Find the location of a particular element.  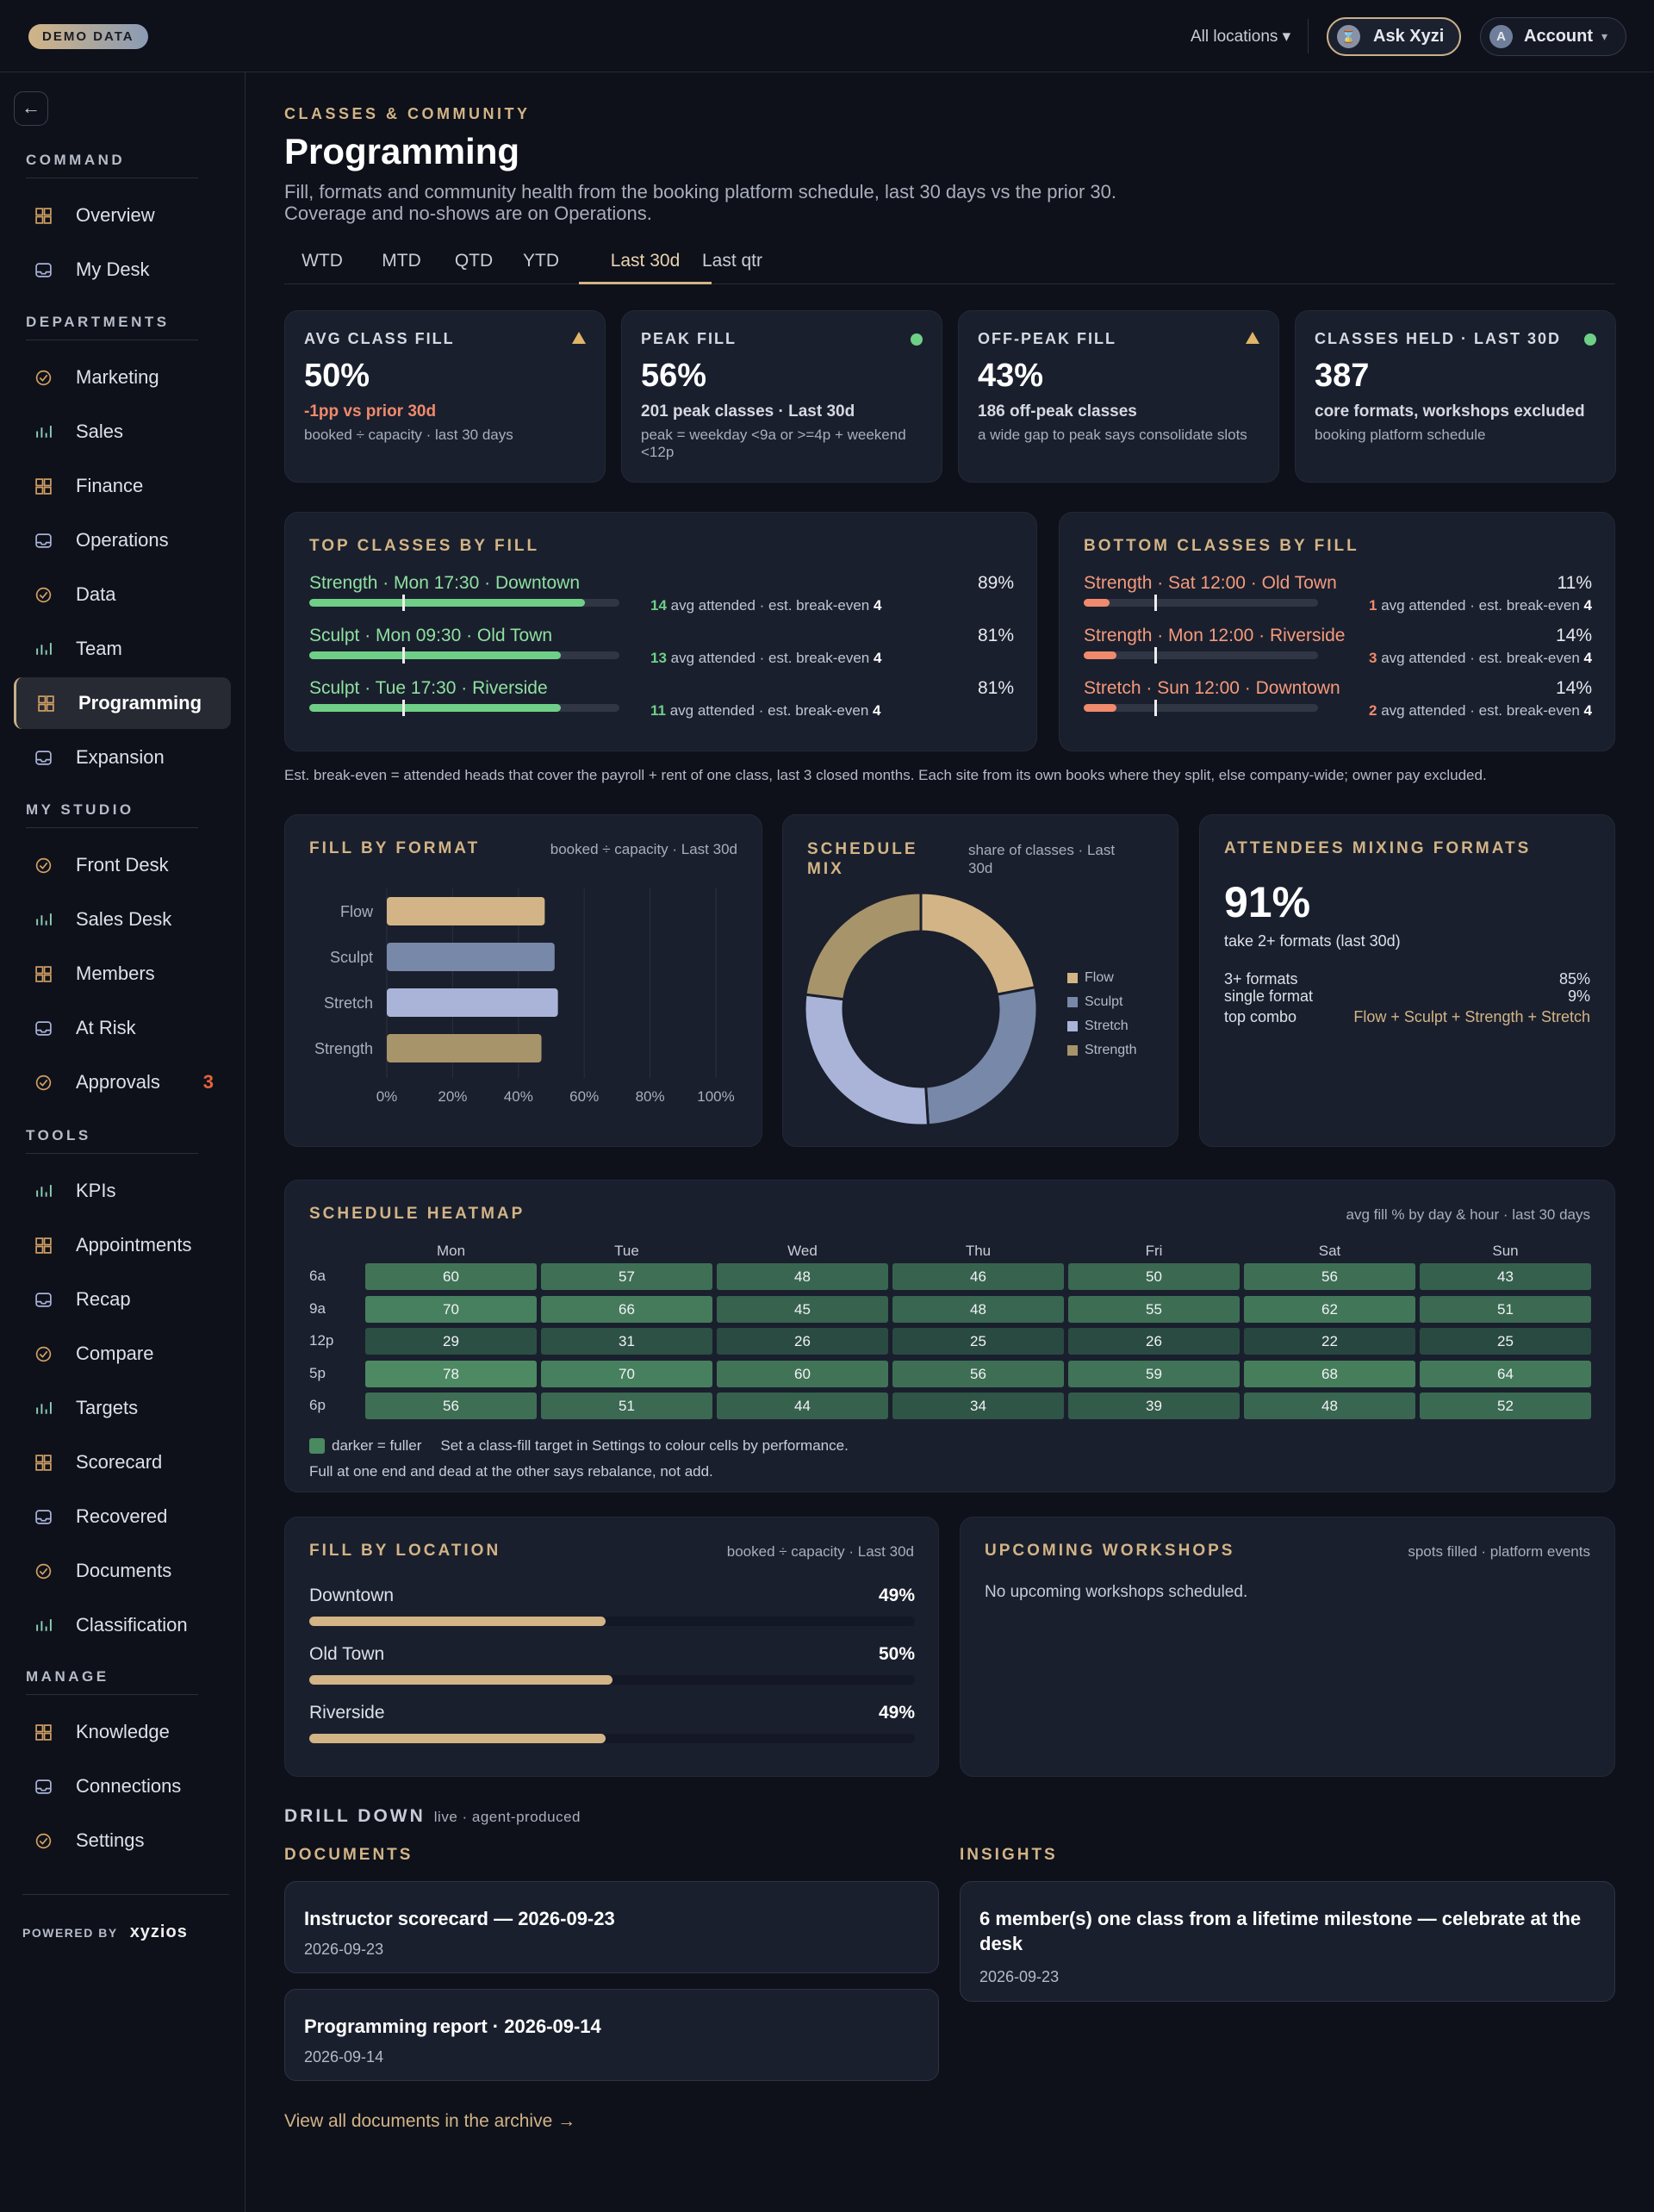

kpi-detail: core formats, workshops excluded is located at coordinates (1450, 412).